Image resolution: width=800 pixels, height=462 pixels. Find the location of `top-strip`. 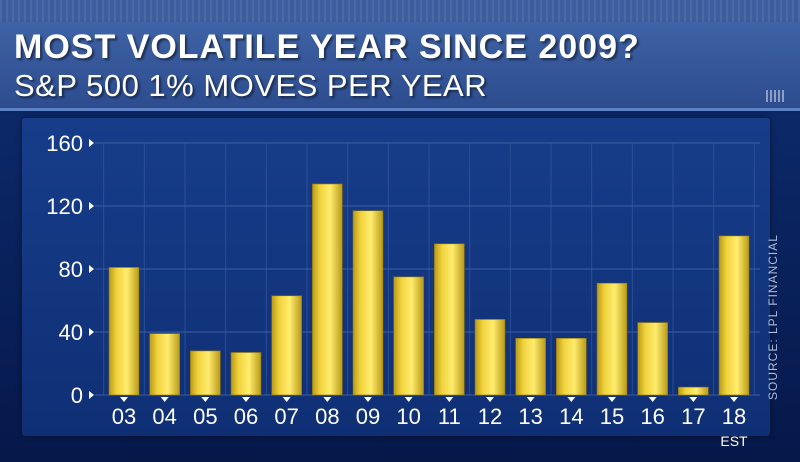

top-strip is located at coordinates (400, 11).